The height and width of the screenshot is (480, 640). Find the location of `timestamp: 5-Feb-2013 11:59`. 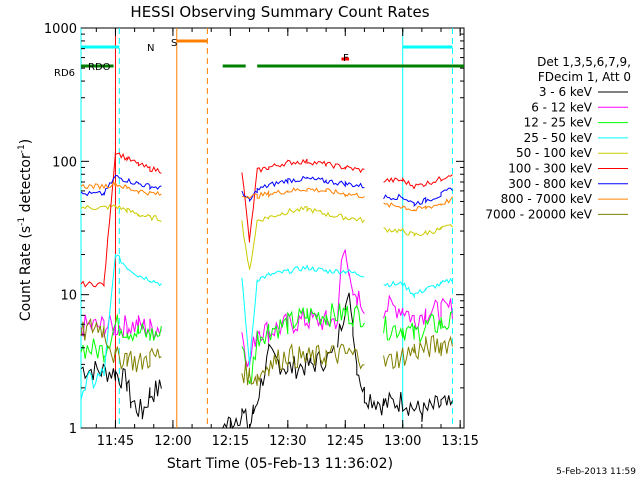

timestamp: 5-Feb-2013 11:59 is located at coordinates (596, 472).